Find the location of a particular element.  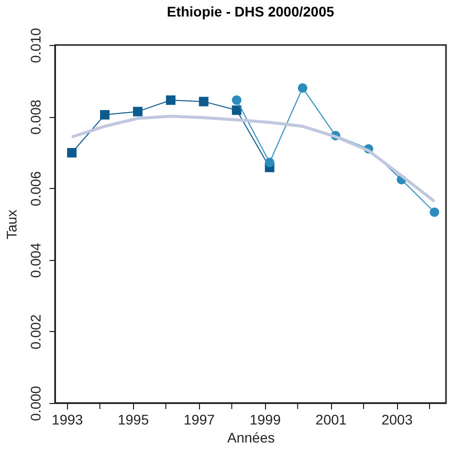

chart-title: Ethiopie - DHS 2000/2005 is located at coordinates (250, 11).